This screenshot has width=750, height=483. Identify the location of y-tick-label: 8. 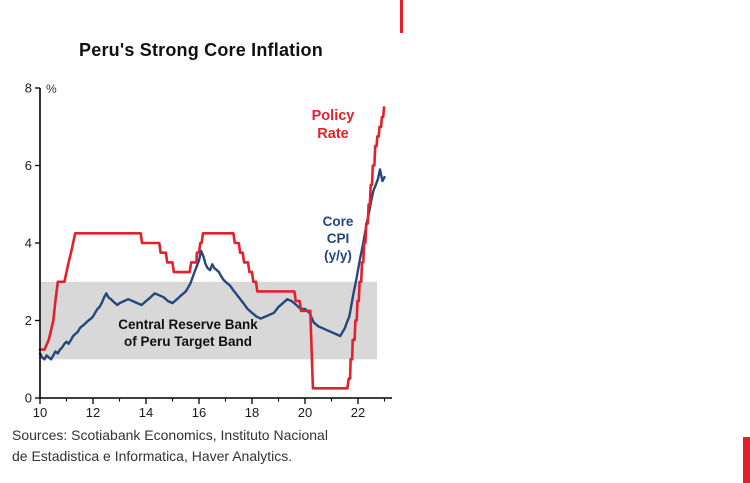
(28, 88).